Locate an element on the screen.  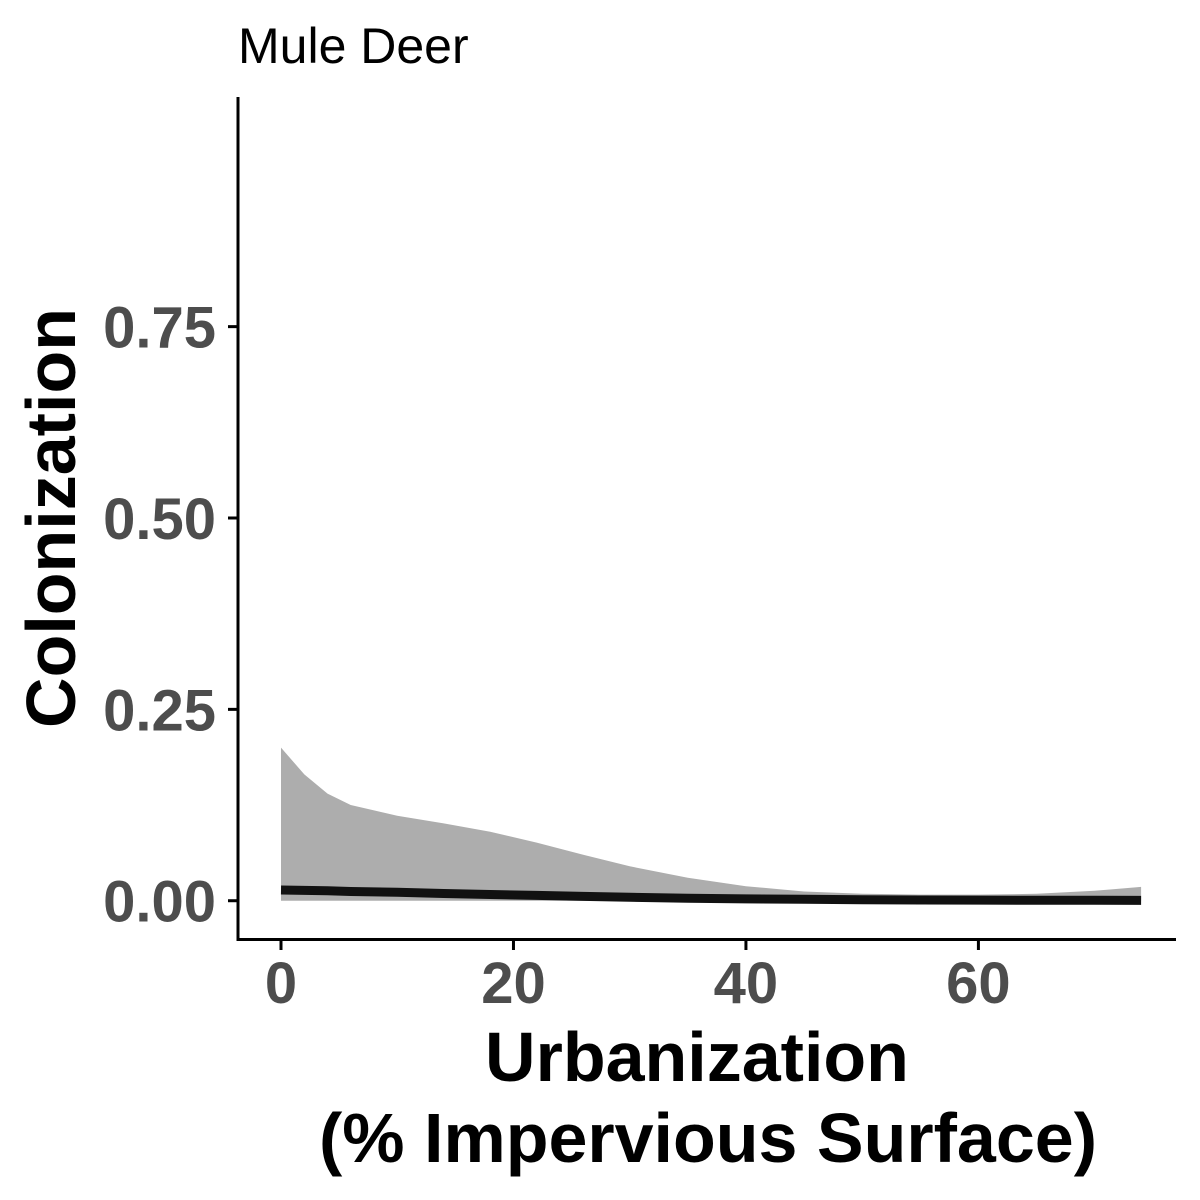
fitted-line is located at coordinates (711, 895).